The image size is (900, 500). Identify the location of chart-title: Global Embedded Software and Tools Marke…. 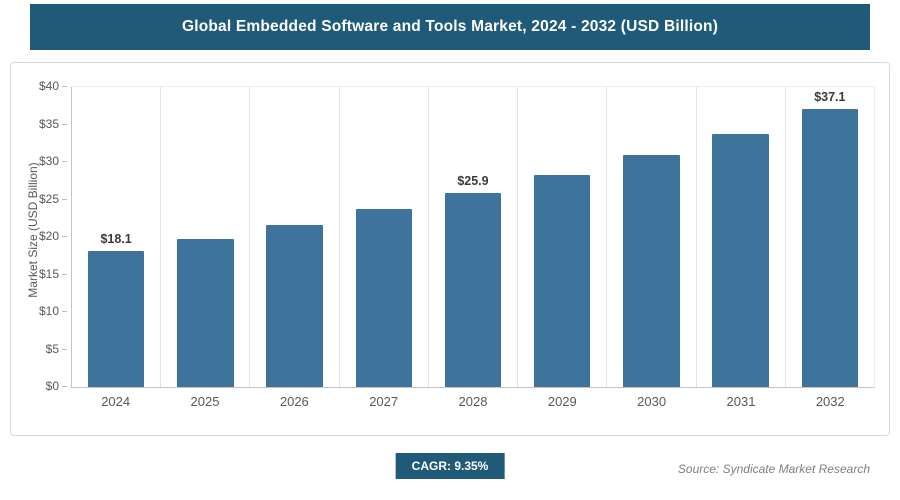
(450, 26).